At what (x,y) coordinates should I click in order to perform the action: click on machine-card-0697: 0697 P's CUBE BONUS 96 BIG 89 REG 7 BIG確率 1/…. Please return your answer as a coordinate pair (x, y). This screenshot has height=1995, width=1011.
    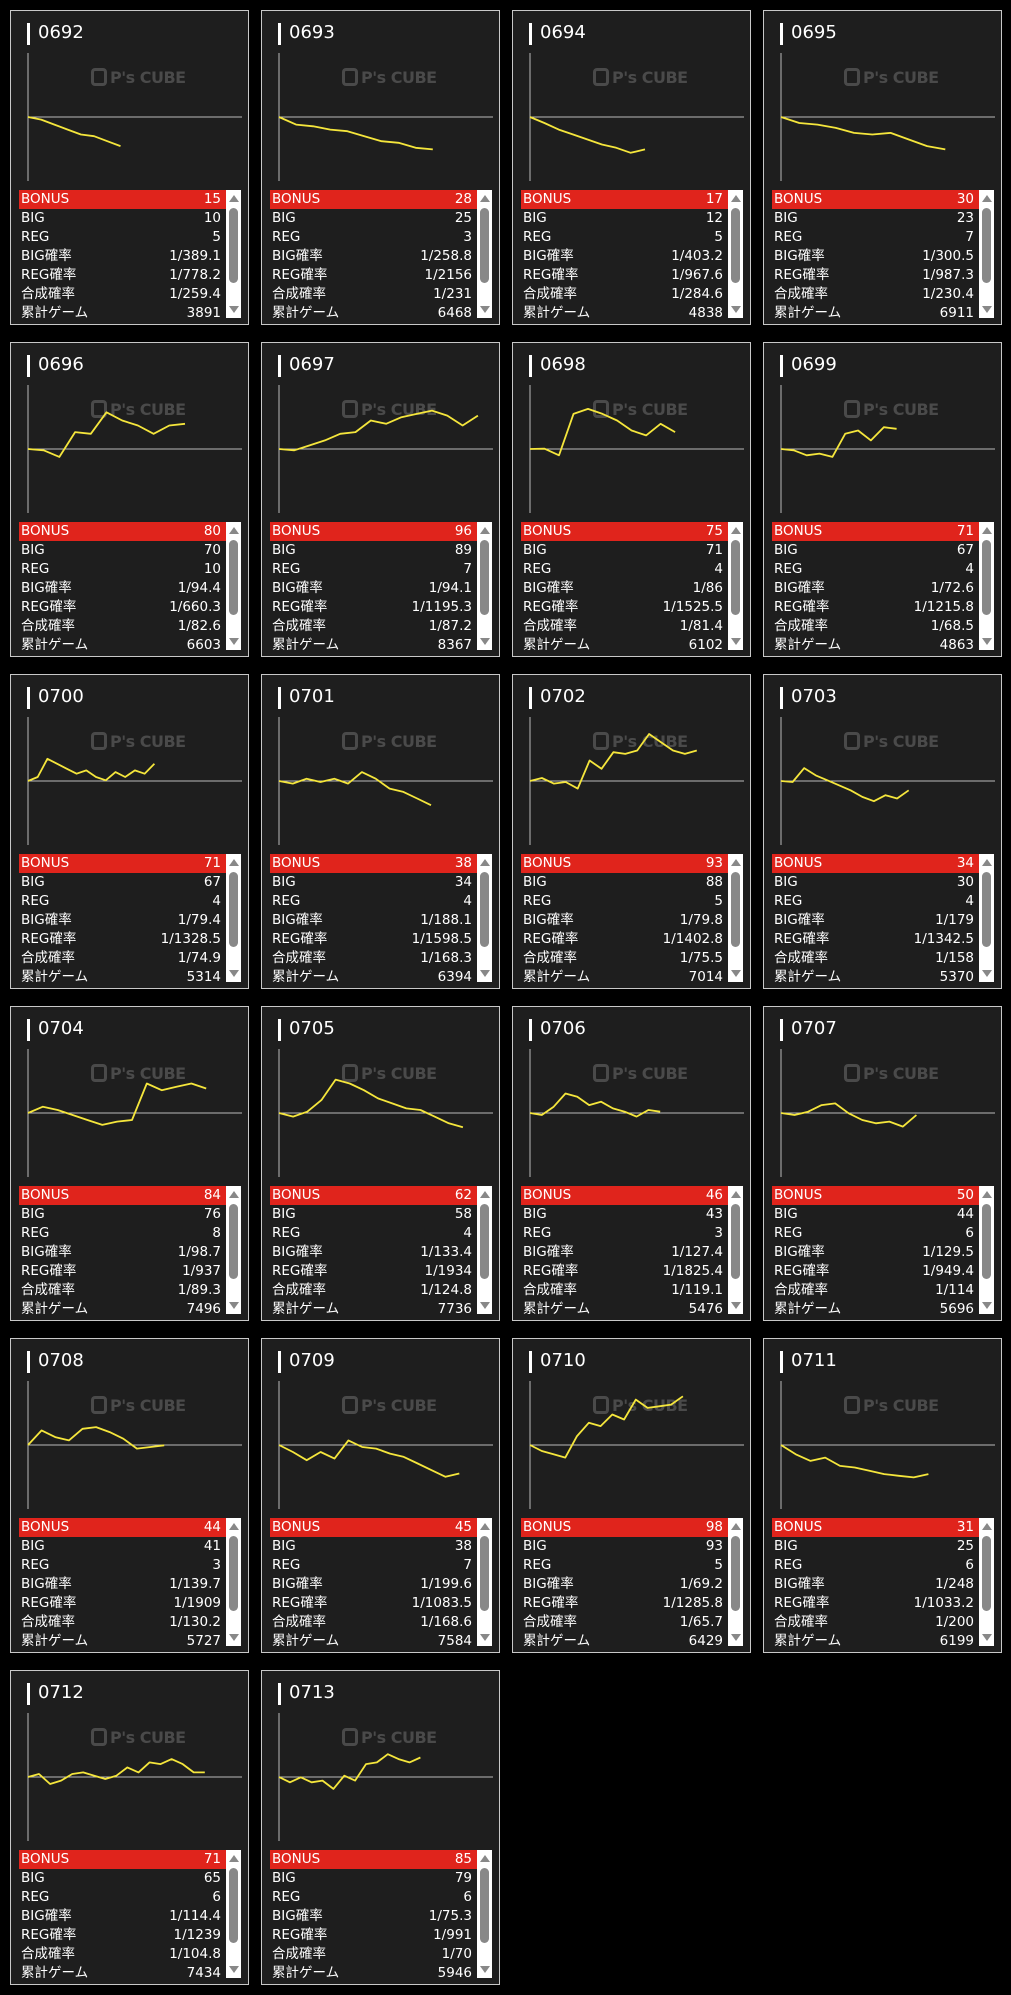
    Looking at the image, I should click on (380, 499).